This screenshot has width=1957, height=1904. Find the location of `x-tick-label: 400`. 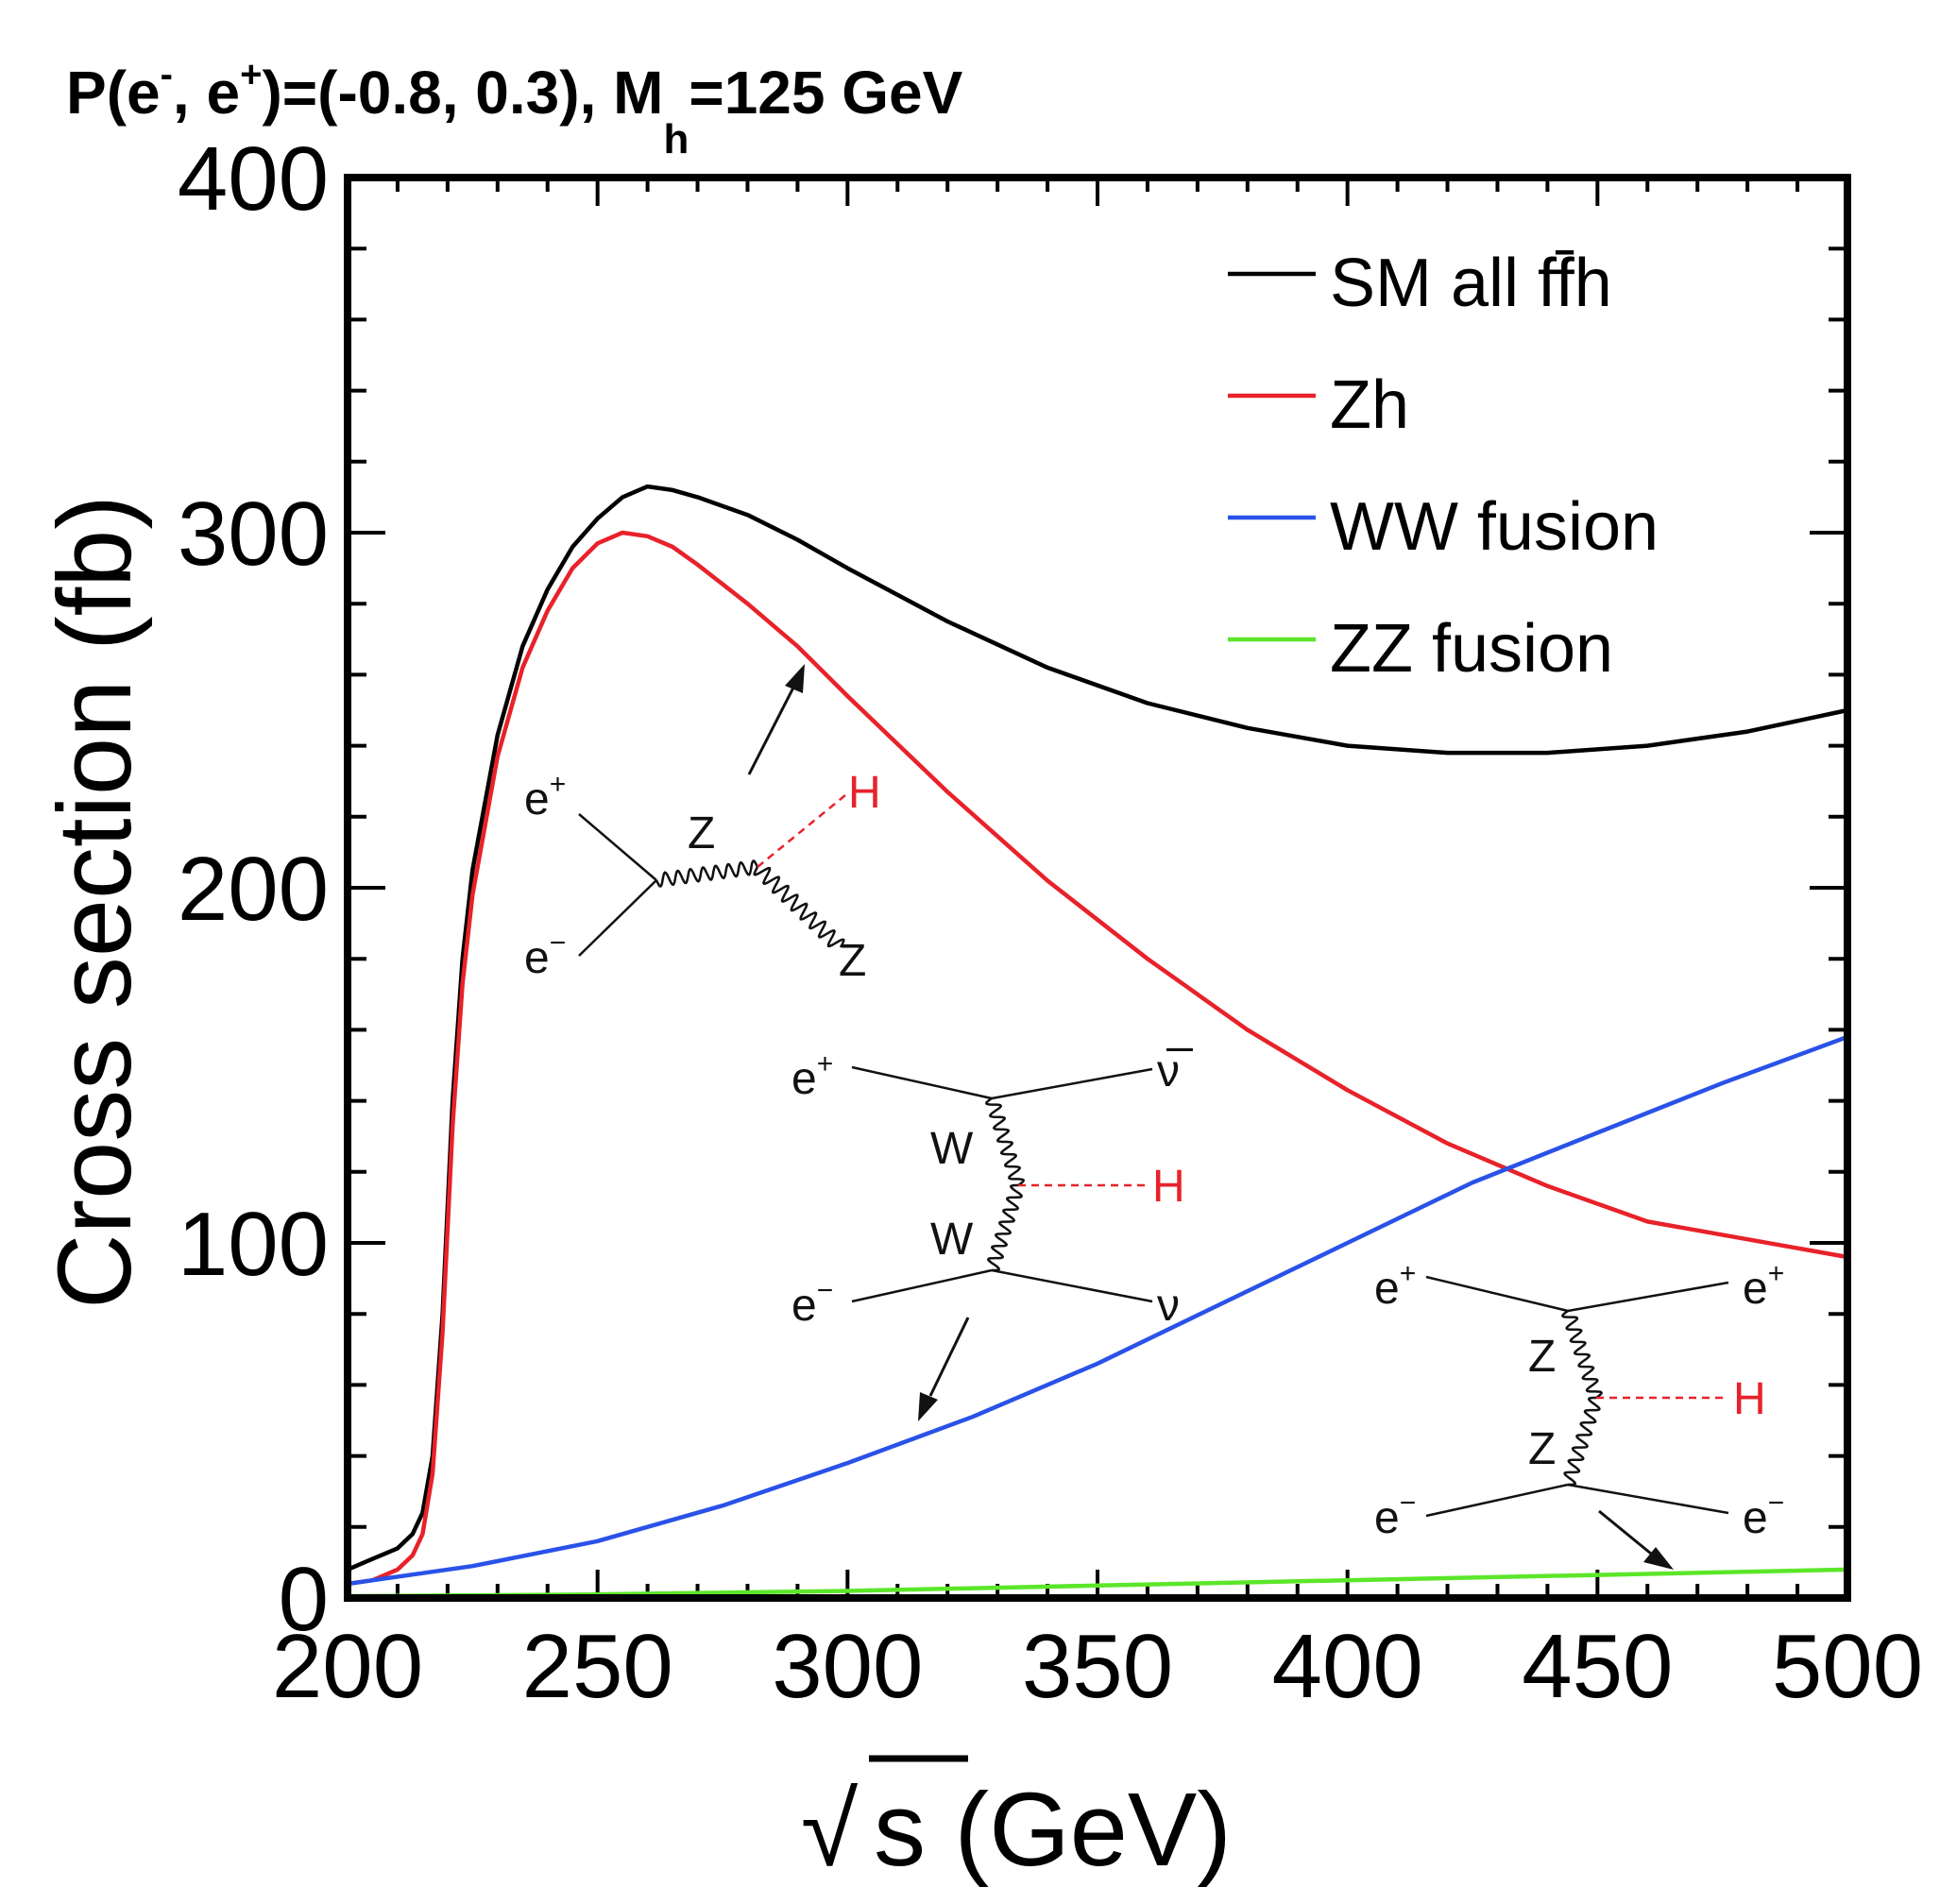

x-tick-label: 400 is located at coordinates (1347, 1666).